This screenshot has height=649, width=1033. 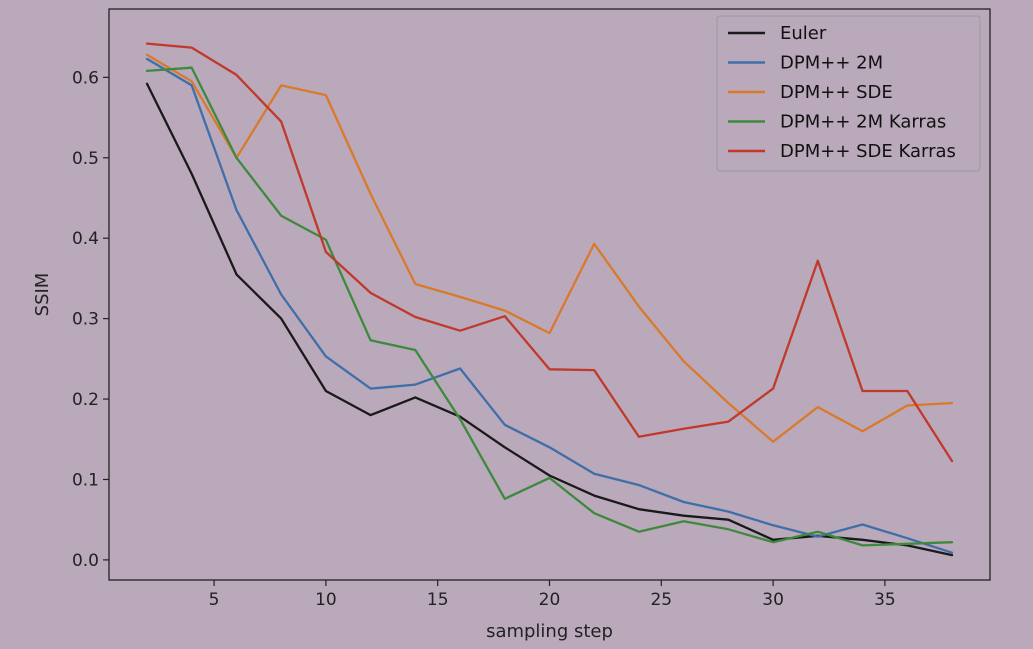 I want to click on legend-label: DPM++ 2M Karras, so click(x=863, y=122).